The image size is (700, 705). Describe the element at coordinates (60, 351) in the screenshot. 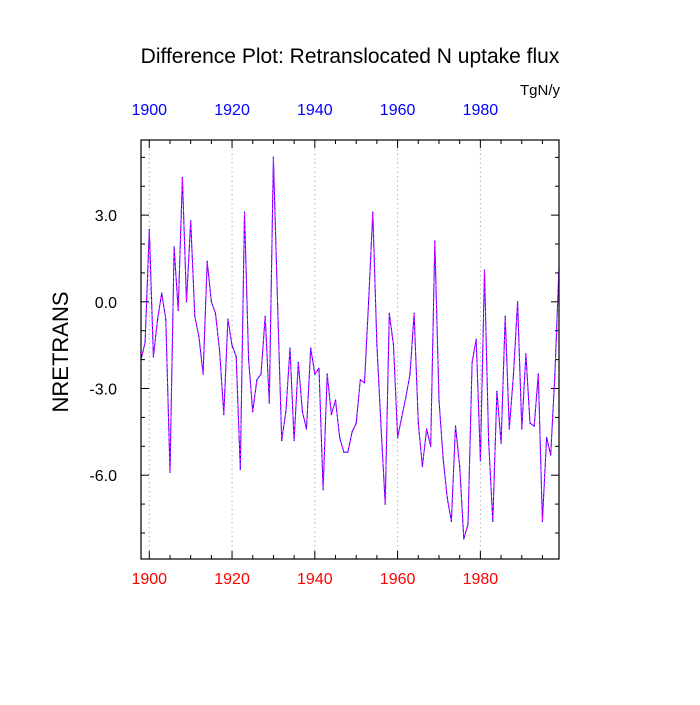

I see `y-axis-label: NRETRANS` at that location.